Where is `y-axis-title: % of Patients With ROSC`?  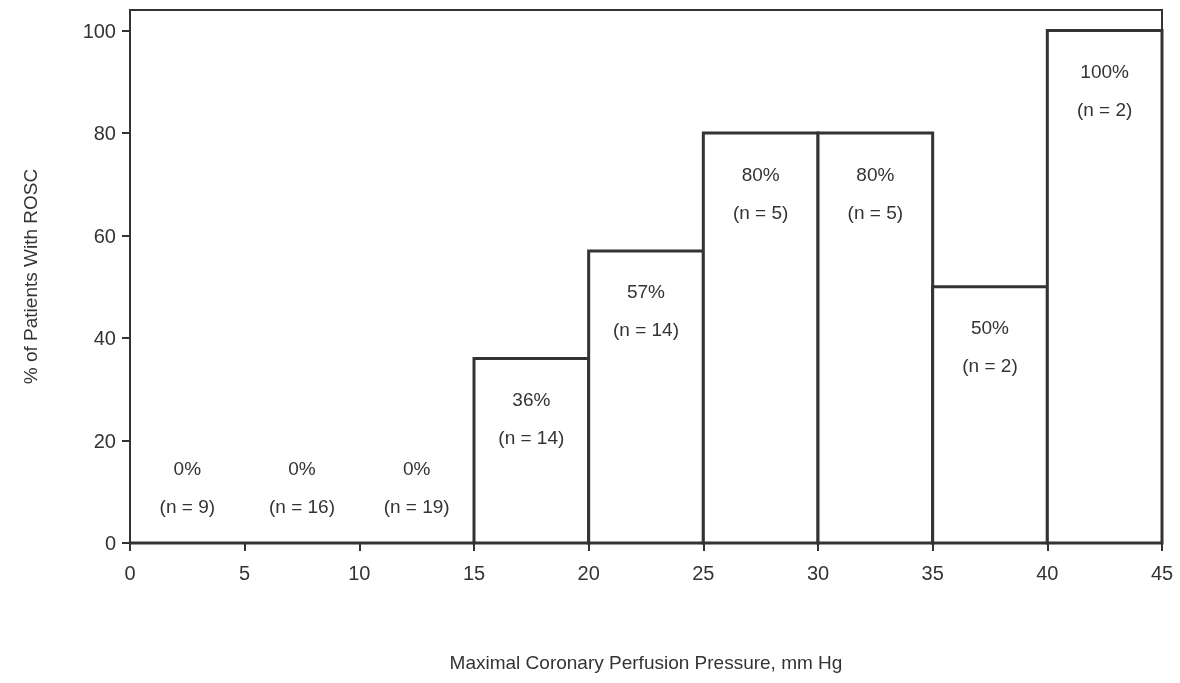
y-axis-title: % of Patients With ROSC is located at coordinates (30, 276).